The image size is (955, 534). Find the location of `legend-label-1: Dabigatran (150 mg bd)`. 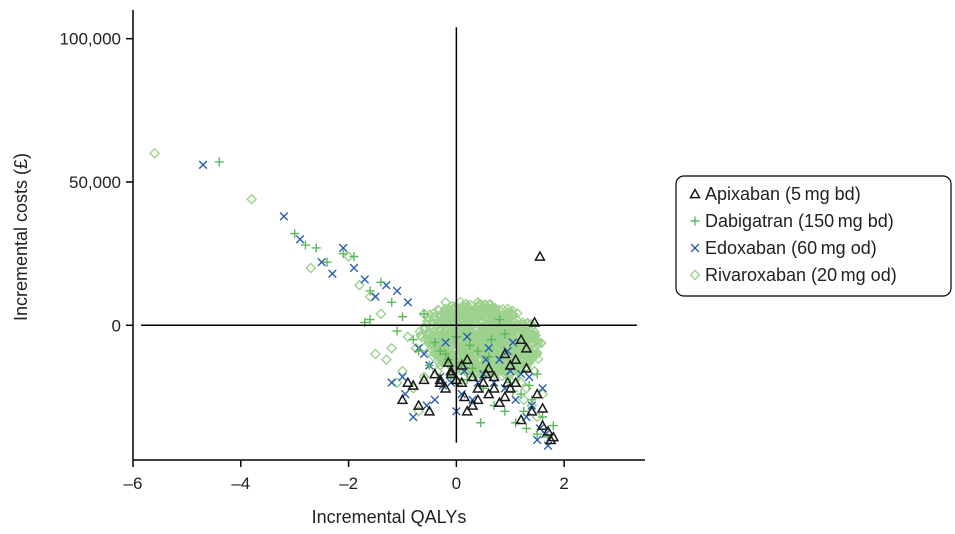

legend-label-1: Dabigatran (150 mg bd) is located at coordinates (799, 221).